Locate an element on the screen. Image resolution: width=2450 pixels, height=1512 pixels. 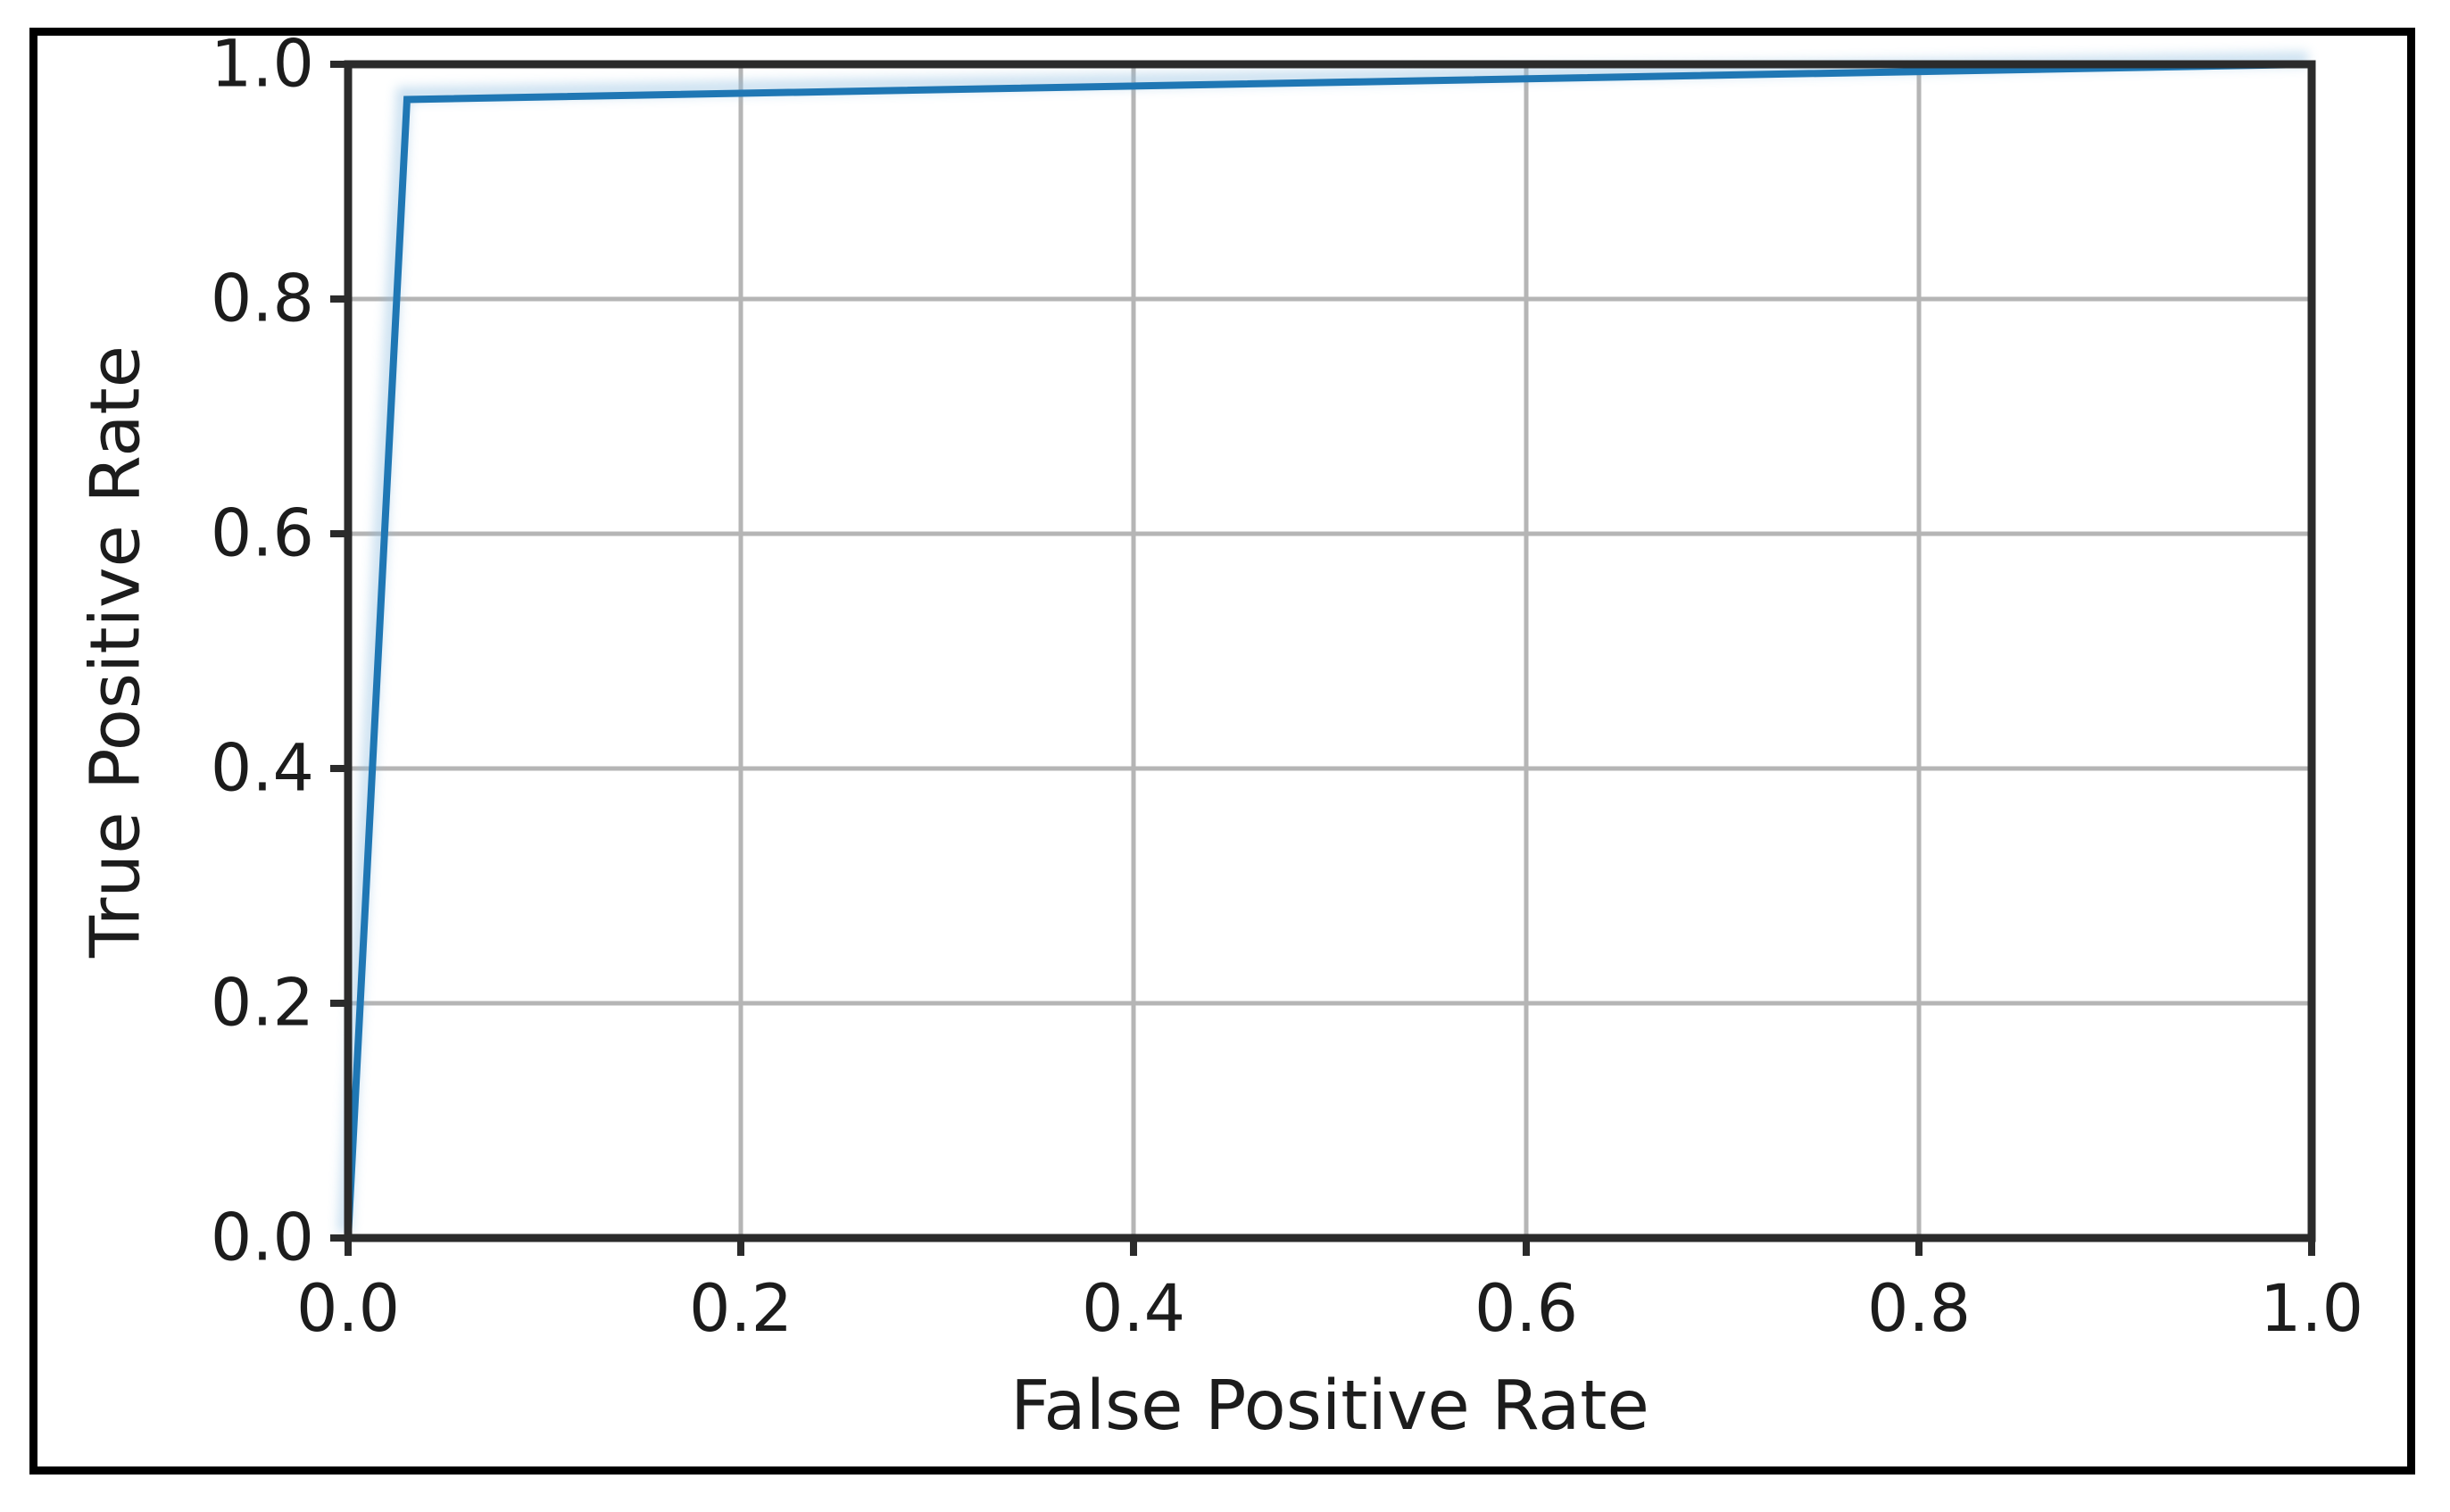
x-tick-label: 0.4 is located at coordinates (1133, 1309).